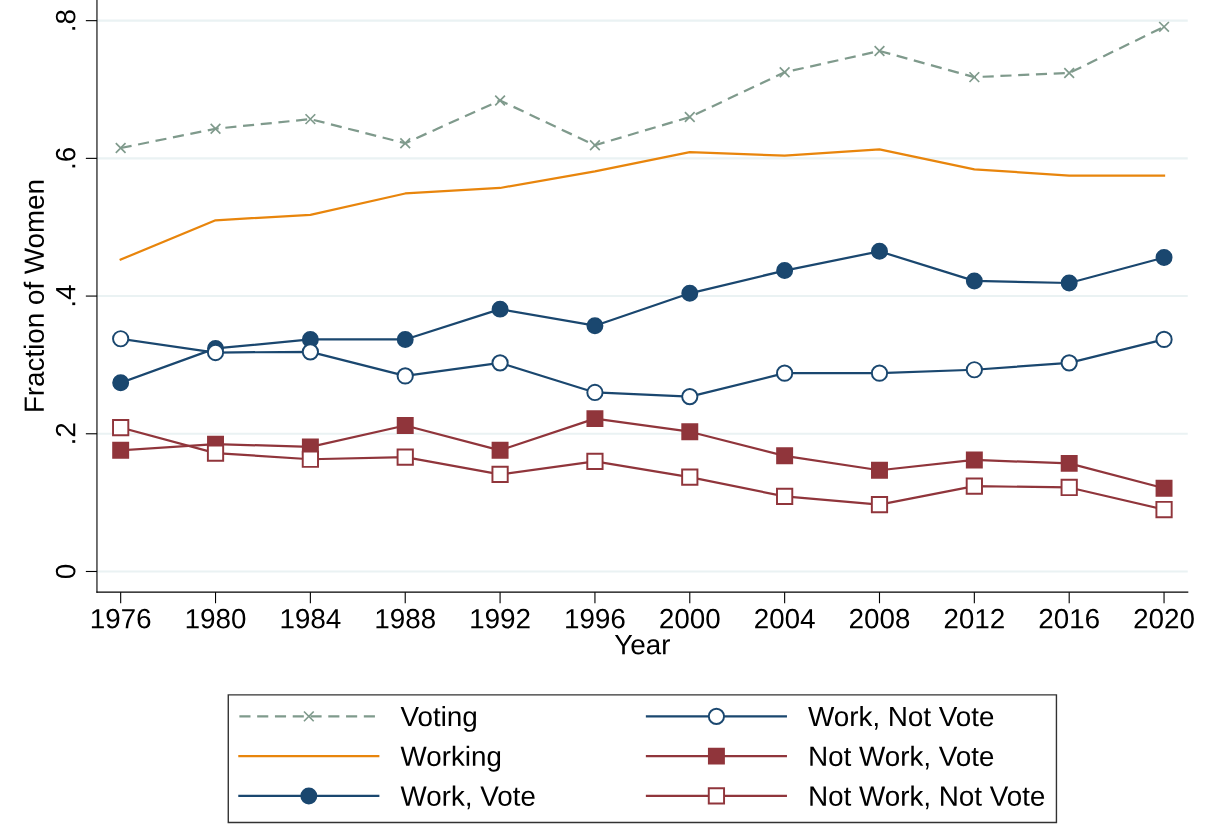 The height and width of the screenshot is (834, 1212). Describe the element at coordinates (595, 618) in the screenshot. I see `x-tick-label: 1996` at that location.